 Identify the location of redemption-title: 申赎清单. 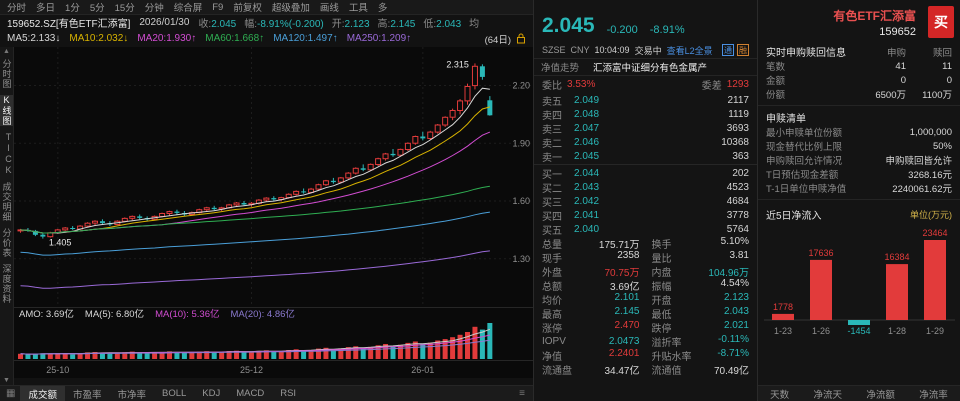
(786, 119).